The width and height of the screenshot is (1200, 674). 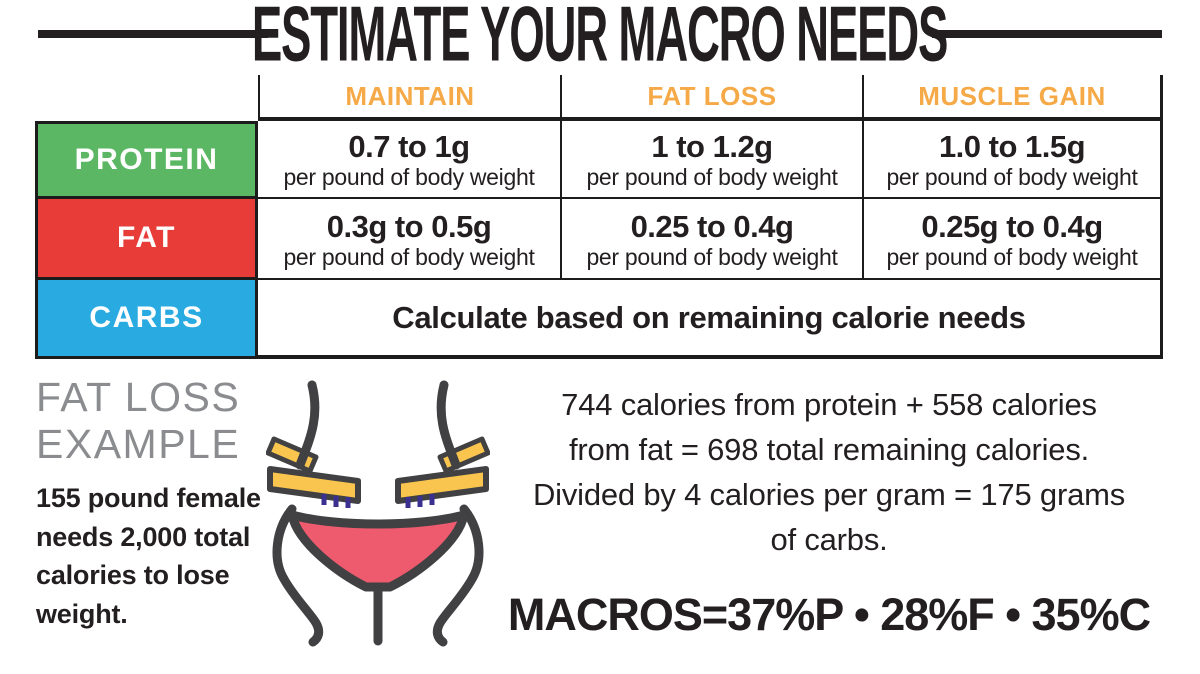 I want to click on protein-fat-loss-cell: 1 to 1.2g per pound of body weight, so click(x=711, y=160).